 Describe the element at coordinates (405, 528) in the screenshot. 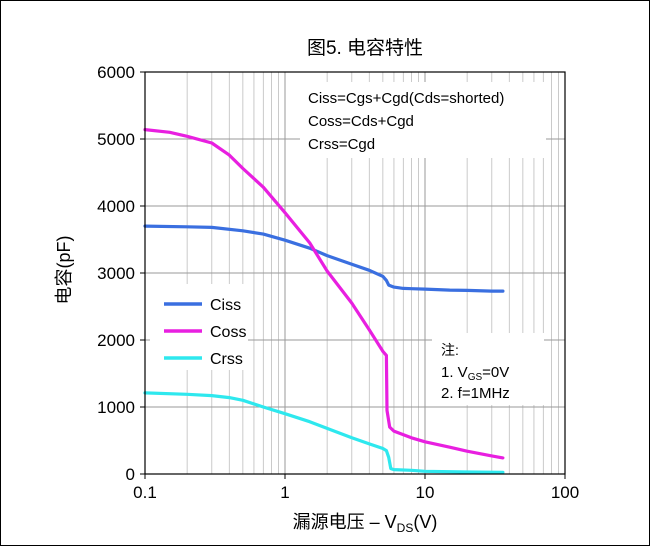

I see `x-axis-label-sub: DS` at that location.